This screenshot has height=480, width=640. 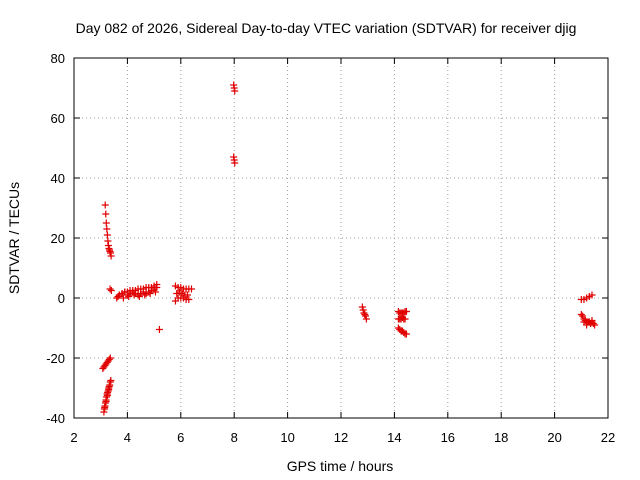 I want to click on x-tick-label: 6, so click(x=180, y=437).